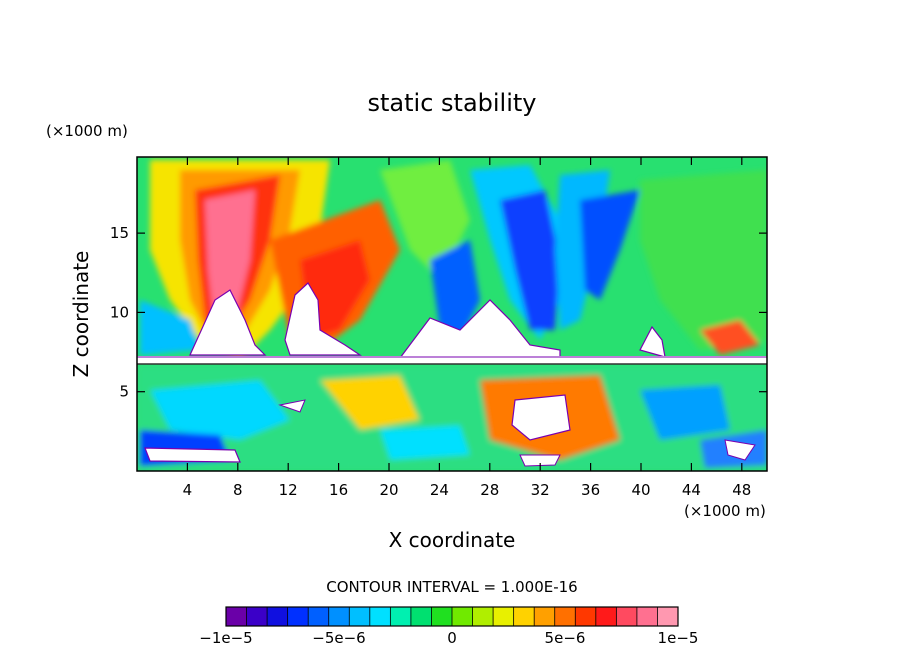  What do you see at coordinates (452, 103) in the screenshot?
I see `chart-title: static stability` at bounding box center [452, 103].